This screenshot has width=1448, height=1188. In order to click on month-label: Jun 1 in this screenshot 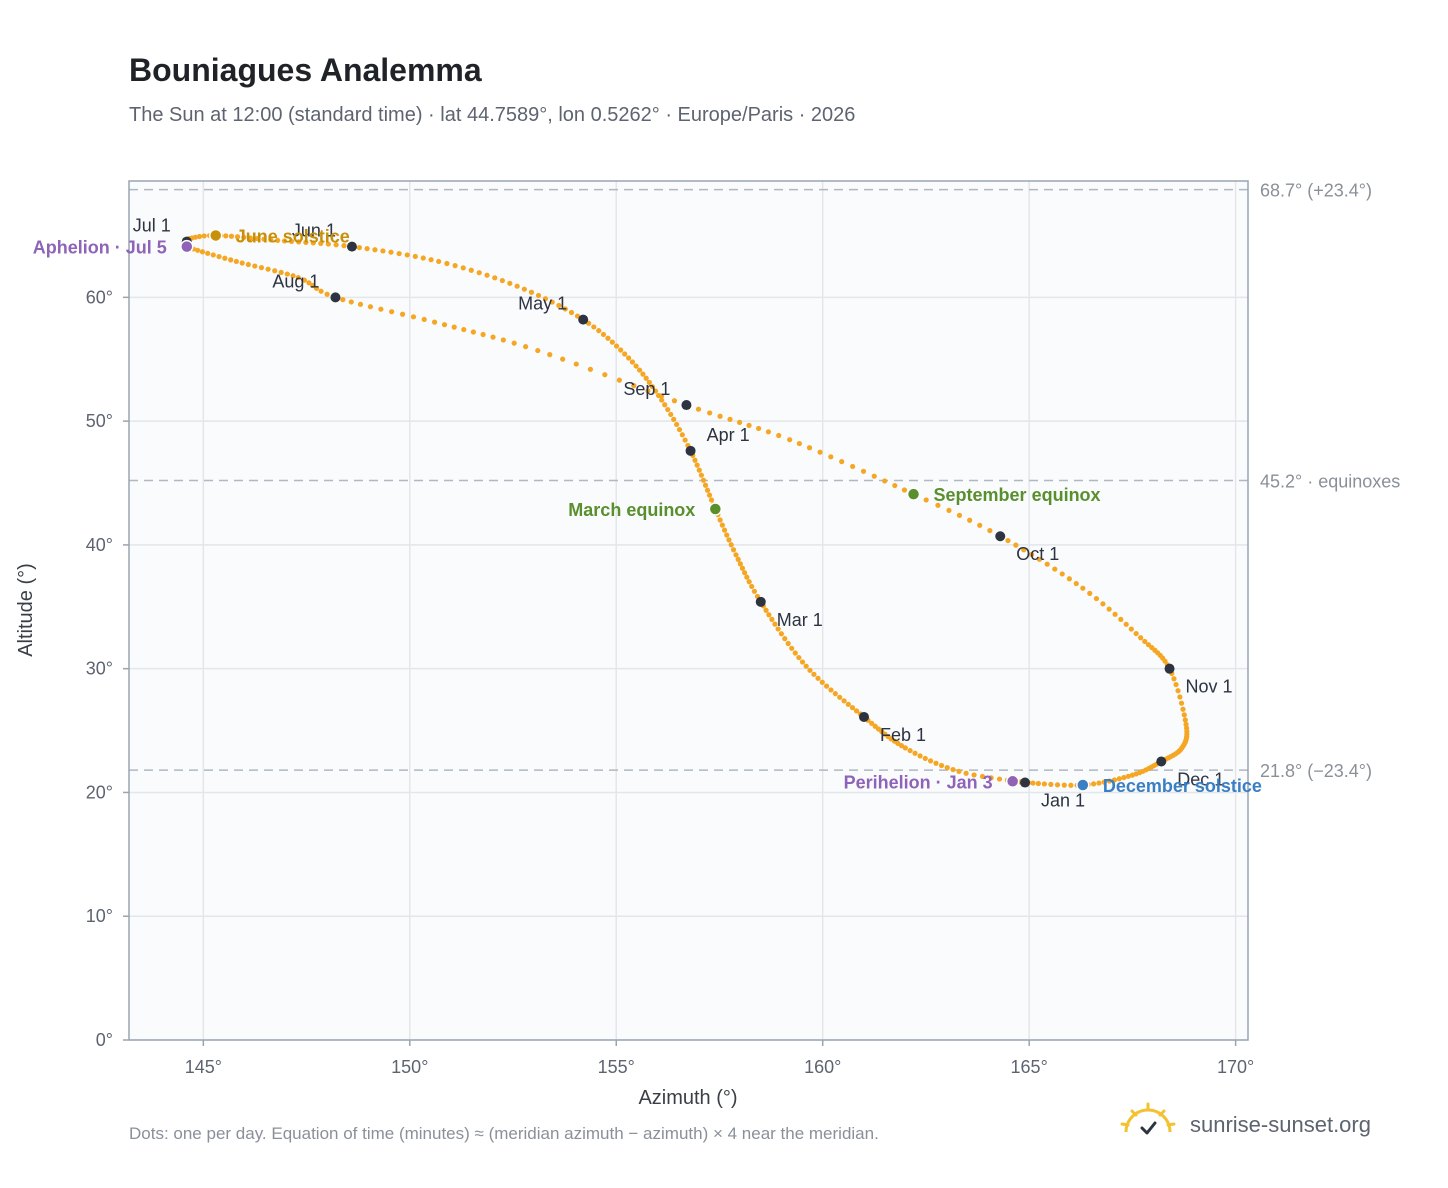, I will do `click(314, 231)`.